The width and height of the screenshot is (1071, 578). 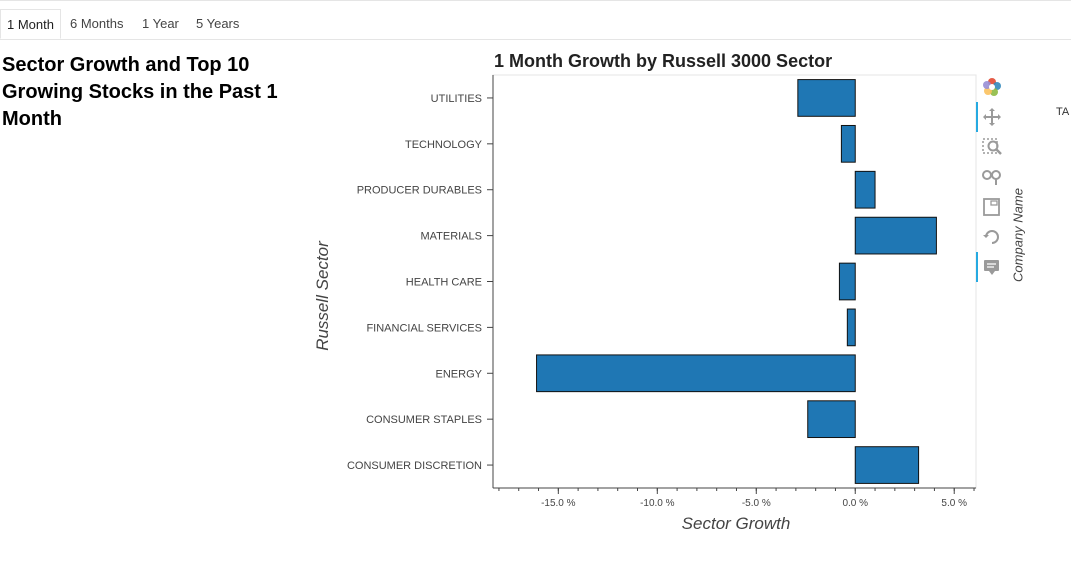 I want to click on bar-producer-durables, so click(x=865, y=189).